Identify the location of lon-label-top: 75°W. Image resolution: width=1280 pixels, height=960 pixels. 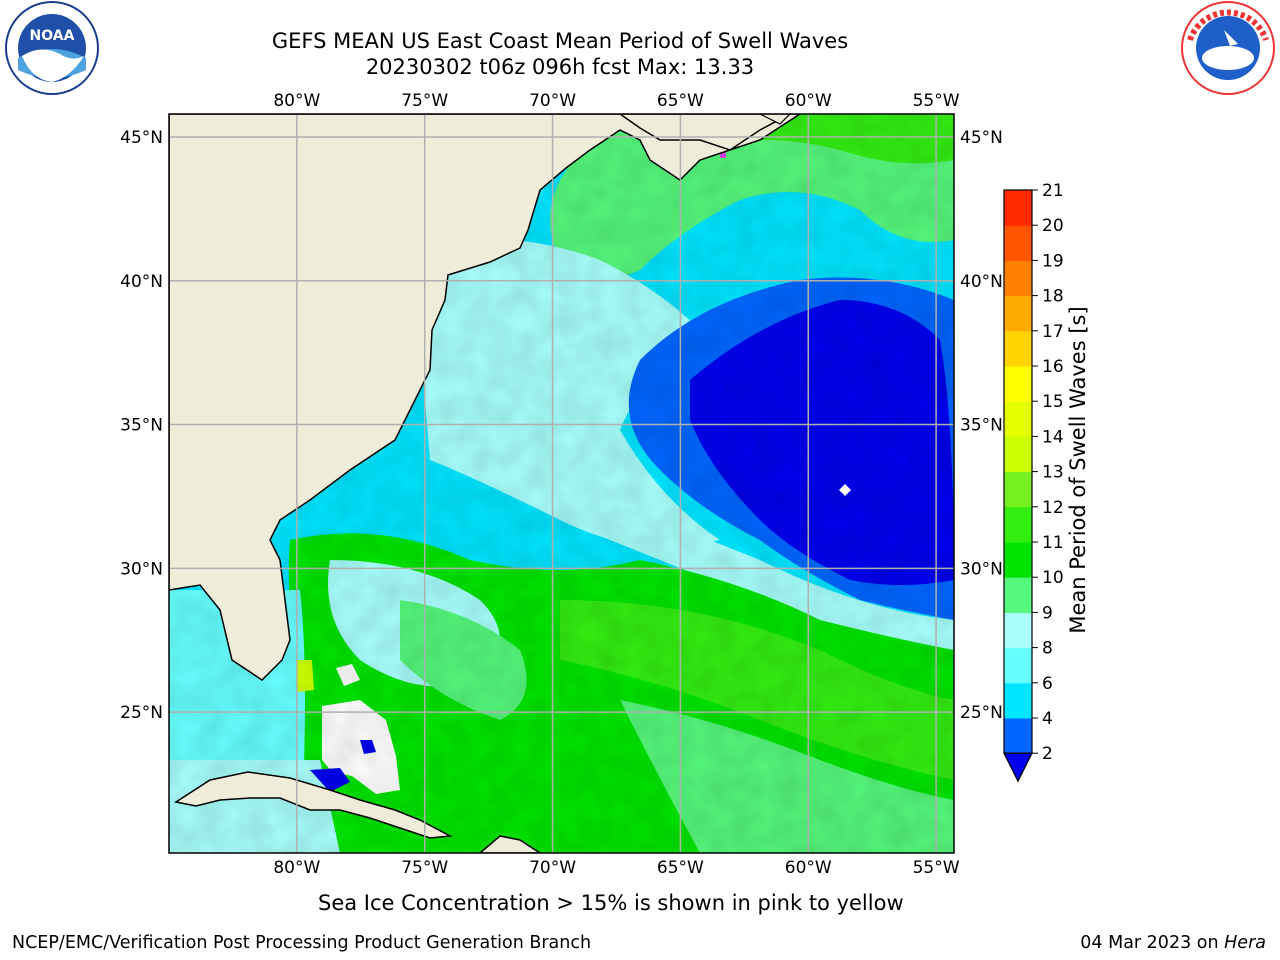
(424, 101).